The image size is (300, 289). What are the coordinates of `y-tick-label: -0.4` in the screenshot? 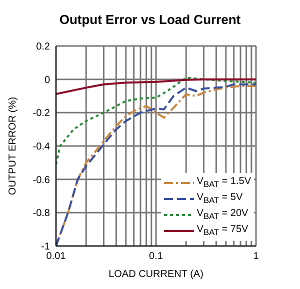 It's located at (41, 147).